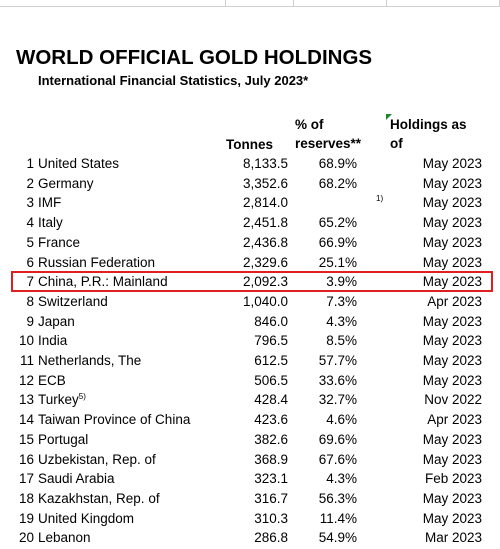 This screenshot has height=549, width=500. I want to click on row-pct-reserves: 66.9%, so click(337, 242).